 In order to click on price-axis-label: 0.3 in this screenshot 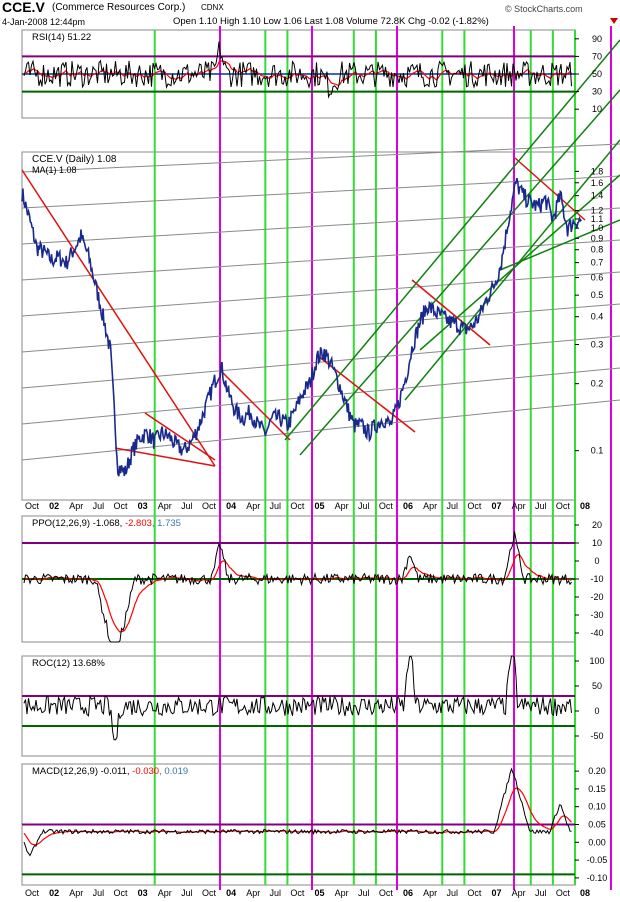, I will do `click(597, 345)`.